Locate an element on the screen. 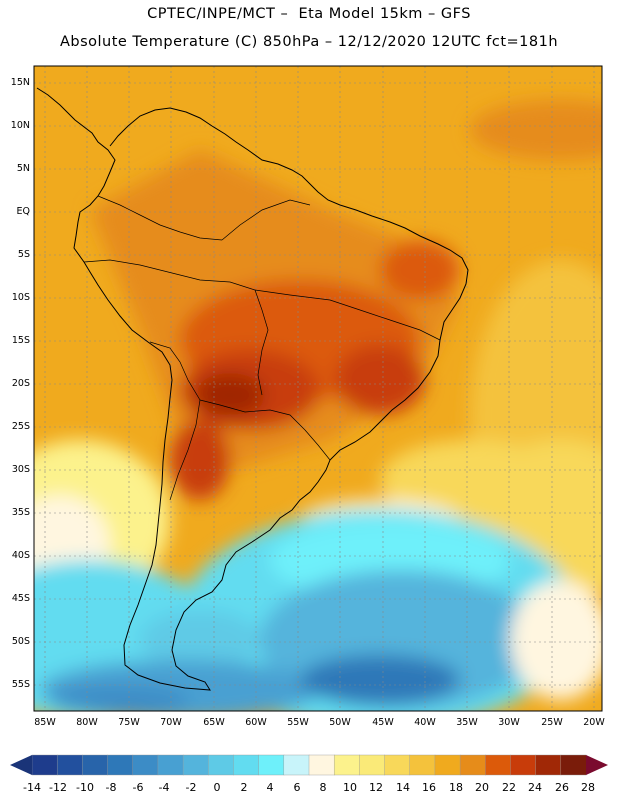  colorbar-label: 0 is located at coordinates (217, 787).